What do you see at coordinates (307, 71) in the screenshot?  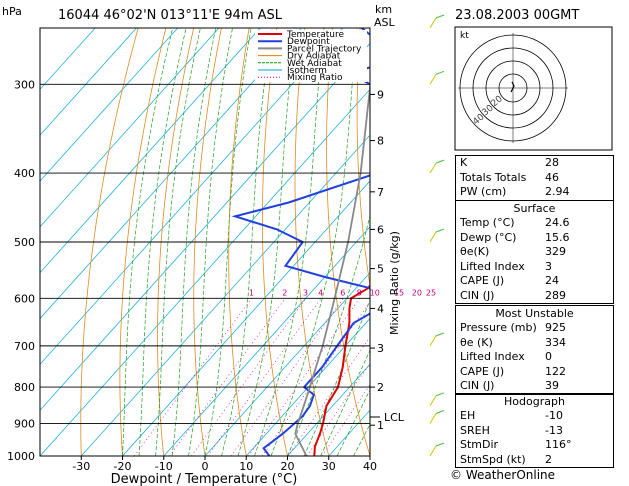 I see `legend-label: Isotherm` at bounding box center [307, 71].